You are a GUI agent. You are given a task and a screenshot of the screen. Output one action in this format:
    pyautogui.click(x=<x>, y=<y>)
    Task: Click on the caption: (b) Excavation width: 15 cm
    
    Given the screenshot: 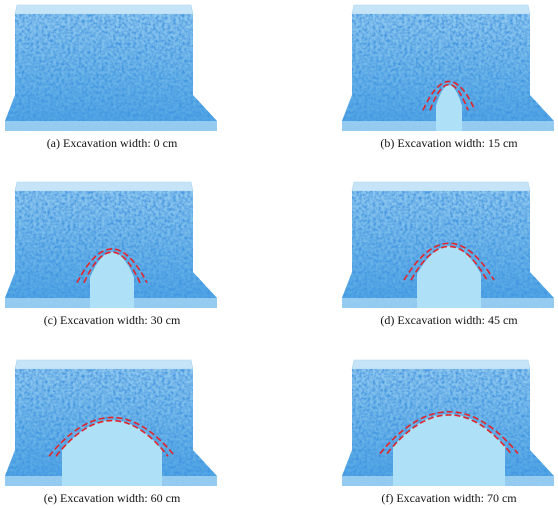 What is the action you would take?
    pyautogui.click(x=449, y=143)
    